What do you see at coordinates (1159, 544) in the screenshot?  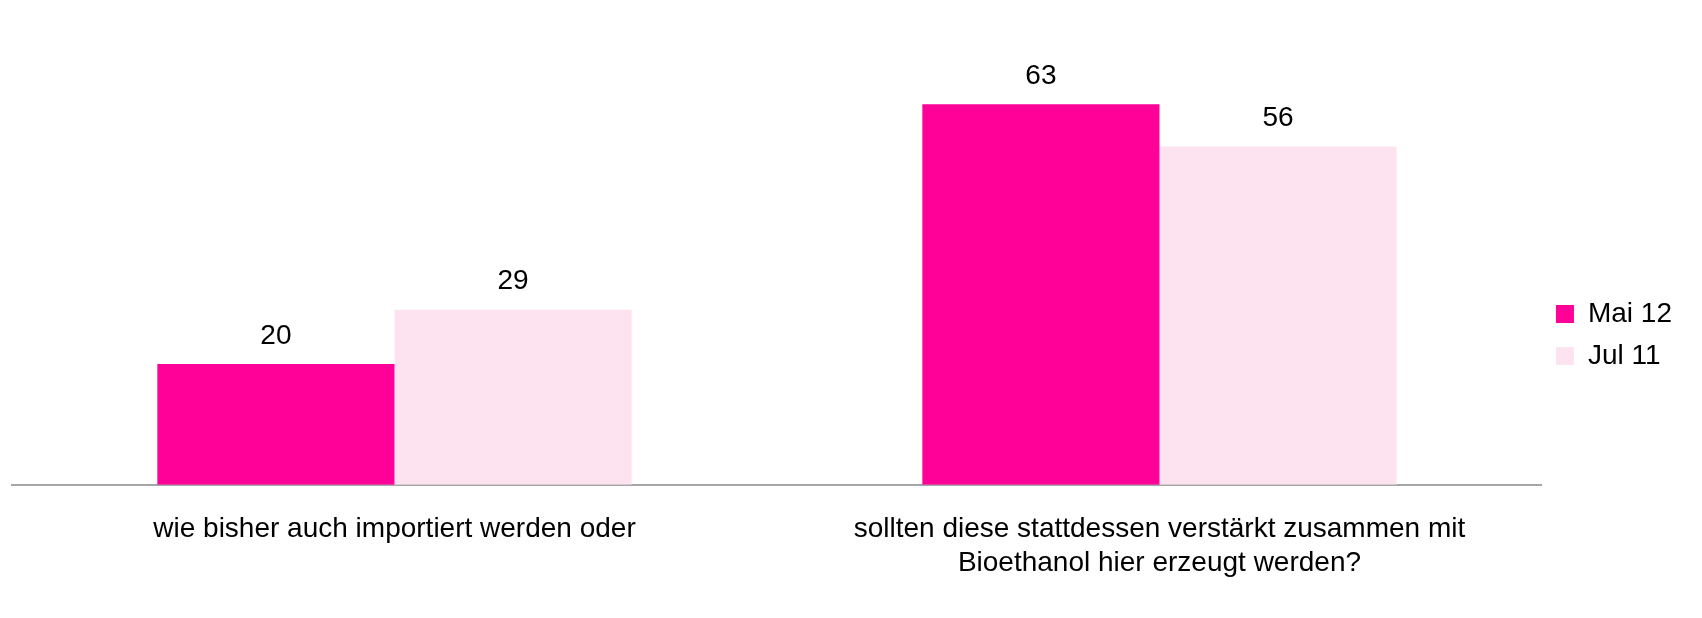 I see `x-tick-label: sollten diese stattdessen verstärkt zusammen mit Bioethanol hier erzeugt werden?` at bounding box center [1159, 544].